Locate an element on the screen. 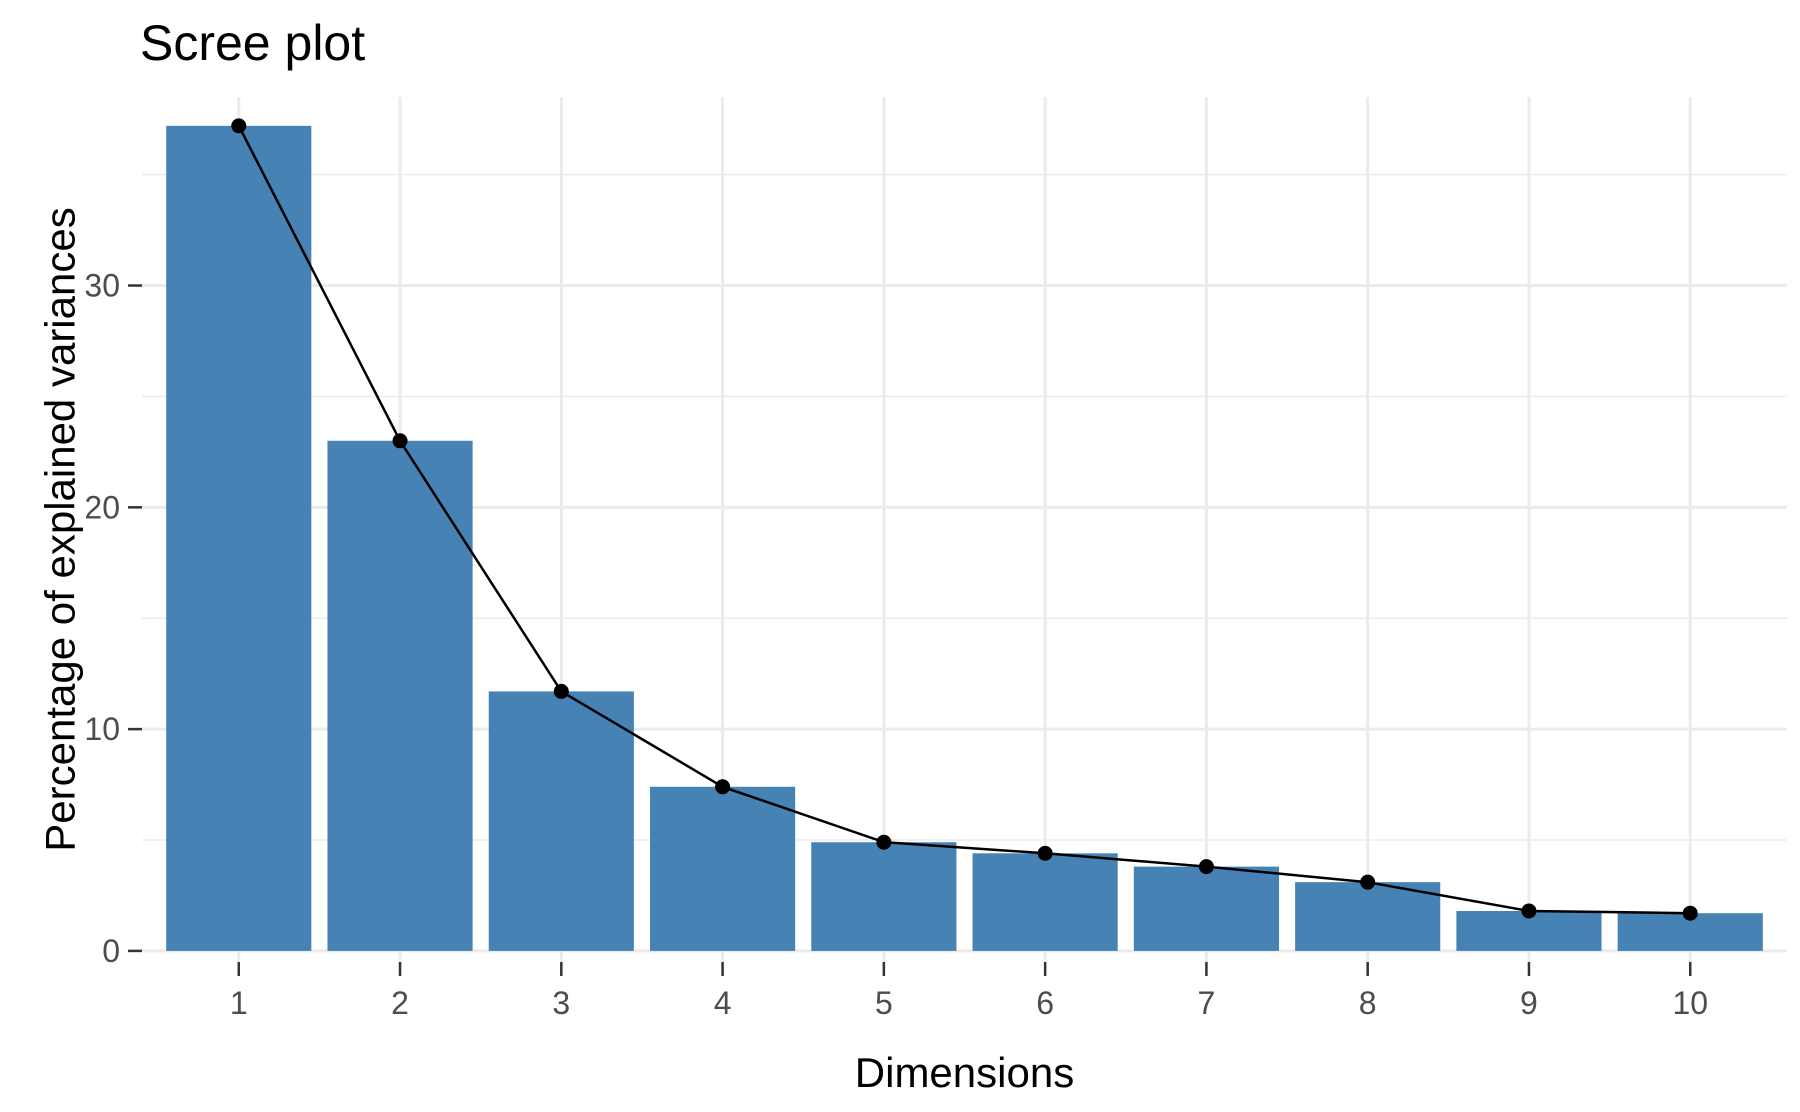  y-tick-label: 20 is located at coordinates (102, 507).